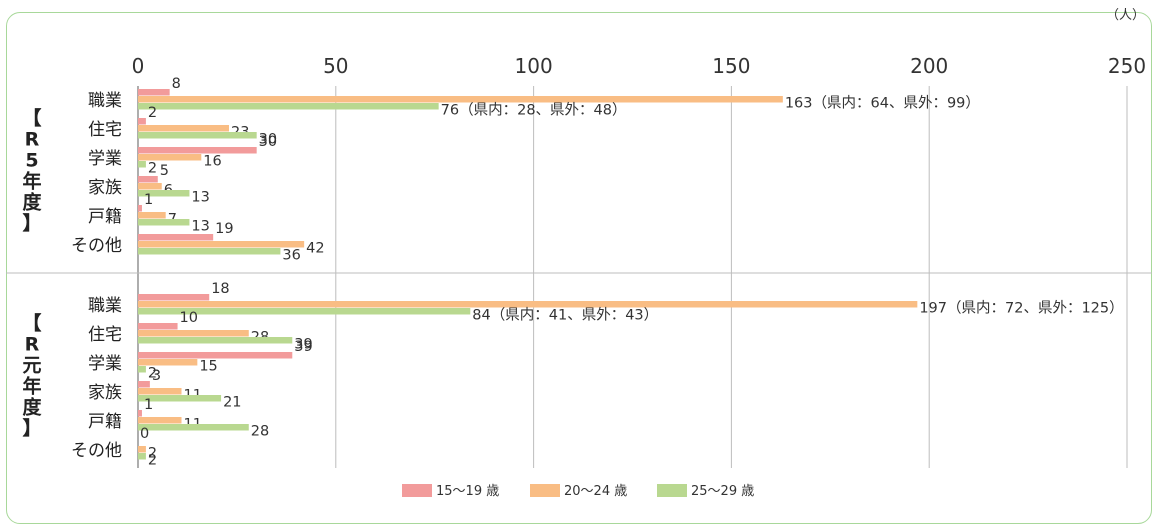  I want to click on data-label-0-5-2: 36, so click(291, 256).